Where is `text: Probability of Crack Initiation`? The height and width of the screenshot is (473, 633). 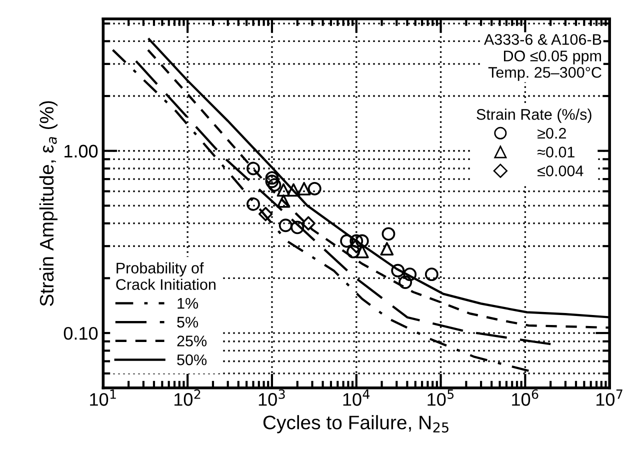 text: Probability of Crack Initiation is located at coordinates (166, 276).